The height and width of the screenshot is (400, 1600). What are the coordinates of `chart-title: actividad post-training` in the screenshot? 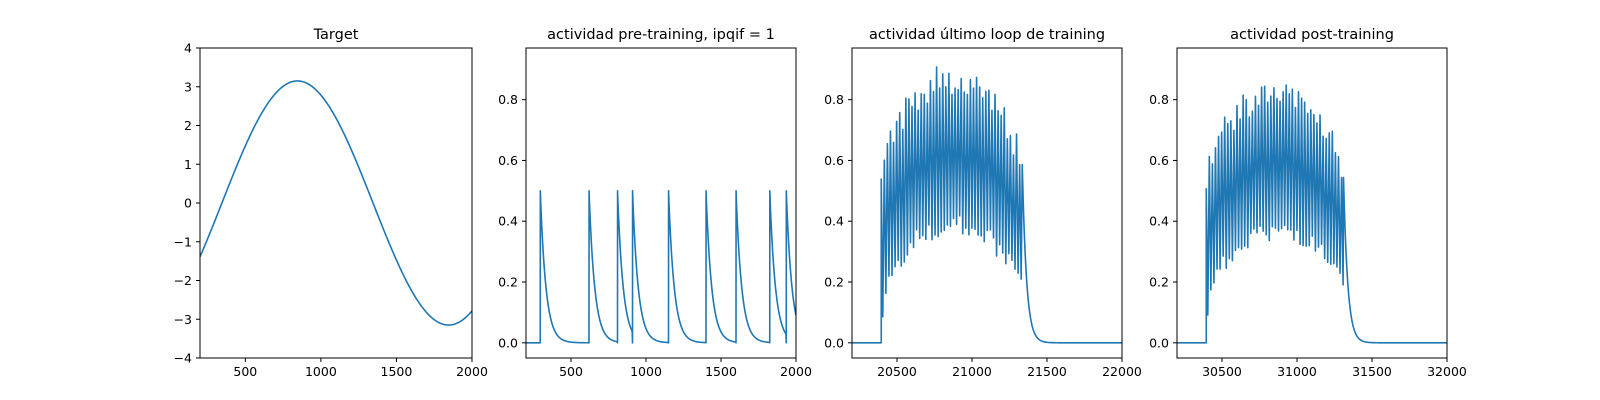 It's located at (1312, 35).